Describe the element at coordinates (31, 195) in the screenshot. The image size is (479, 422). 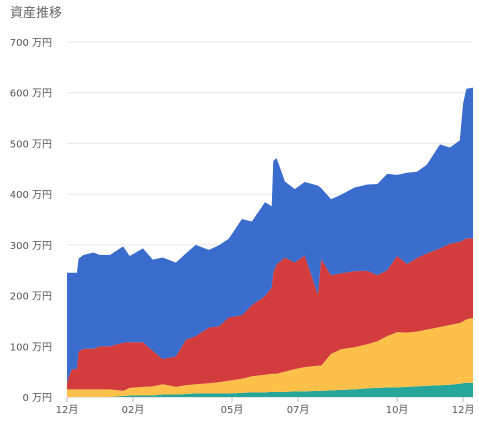
I see `y-tick-label: 400 万円` at that location.